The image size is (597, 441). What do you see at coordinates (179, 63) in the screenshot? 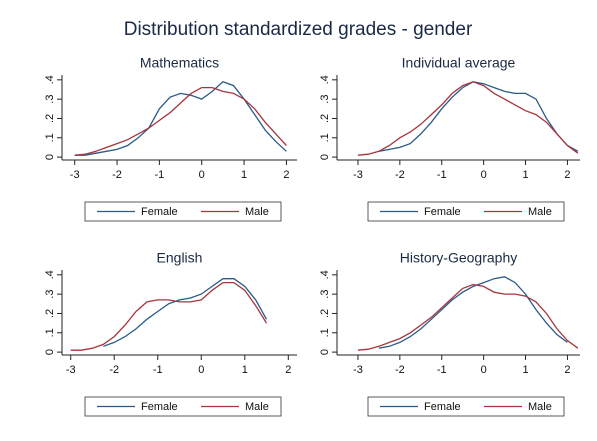
I see `panel-title: Mathematics` at bounding box center [179, 63].